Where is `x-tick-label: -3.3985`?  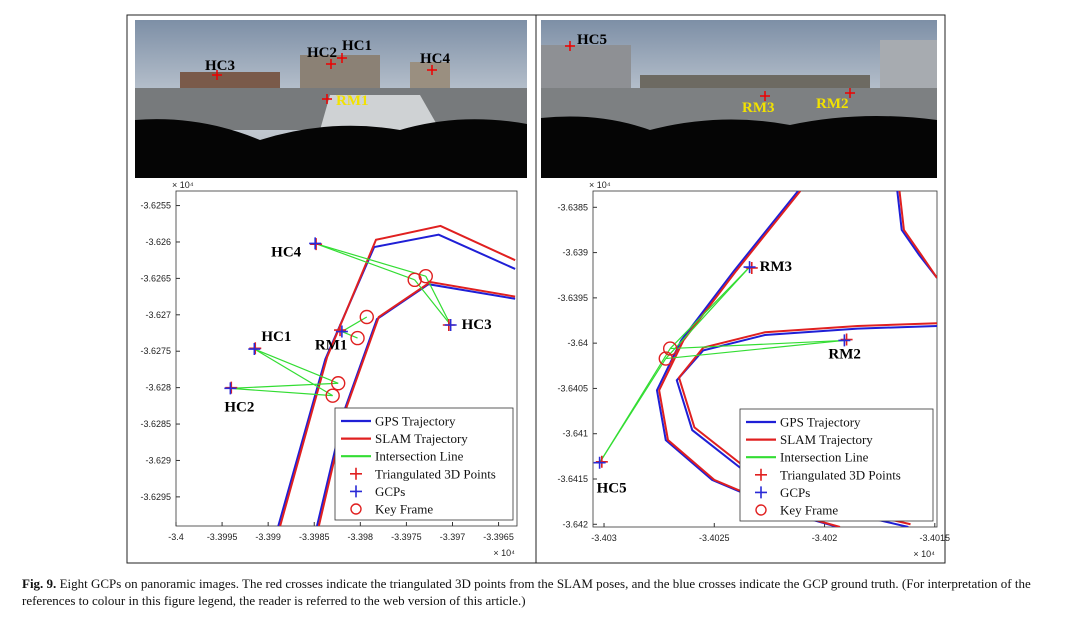
x-tick-label: -3.3985 is located at coordinates (314, 537).